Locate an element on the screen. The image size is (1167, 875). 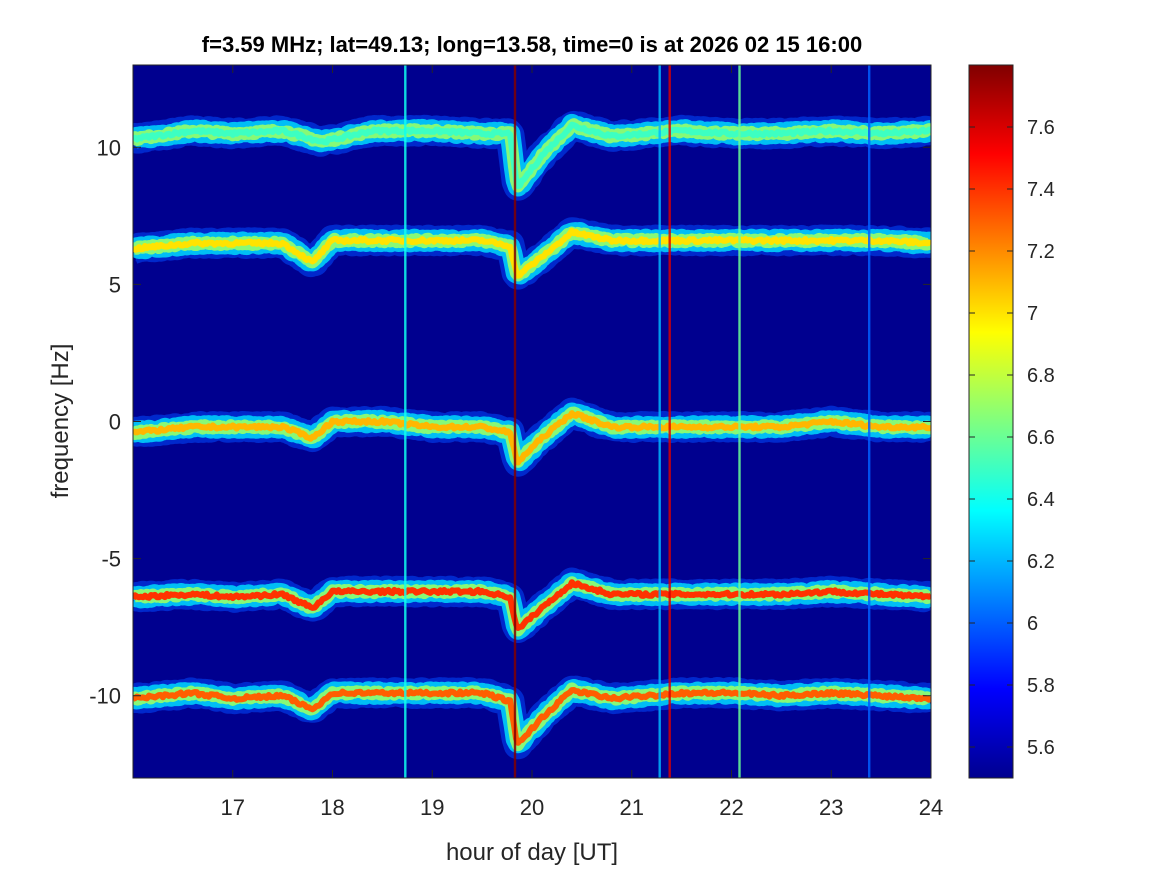
x-tick-label: 22 is located at coordinates (731, 807).